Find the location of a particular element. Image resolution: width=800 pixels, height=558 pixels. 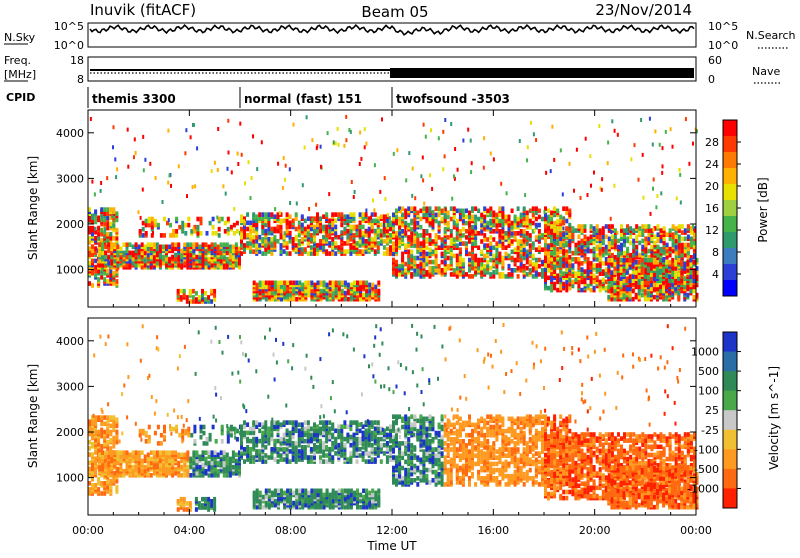

power-colorbar-label: Power [dB] is located at coordinates (763, 209).